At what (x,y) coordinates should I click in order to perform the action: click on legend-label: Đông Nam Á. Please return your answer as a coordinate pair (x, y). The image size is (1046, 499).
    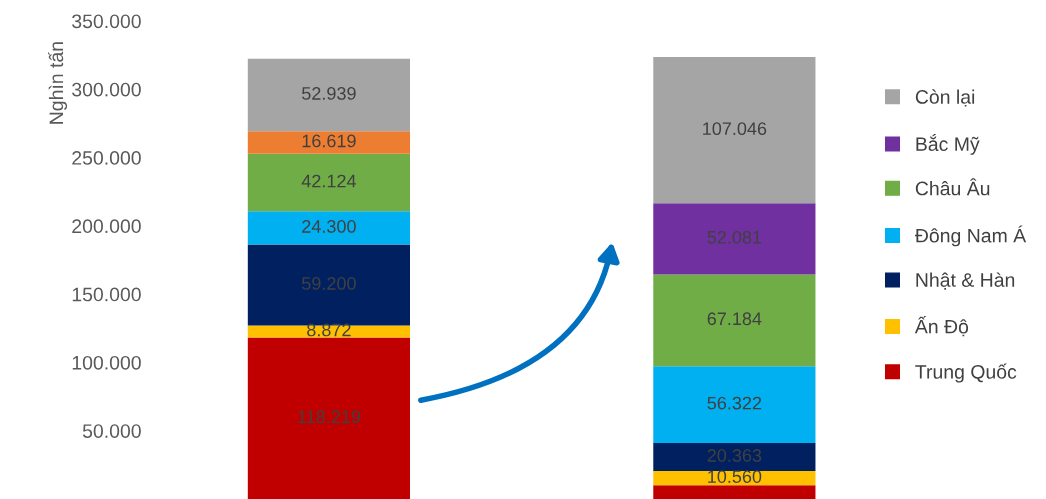
    Looking at the image, I should click on (970, 236).